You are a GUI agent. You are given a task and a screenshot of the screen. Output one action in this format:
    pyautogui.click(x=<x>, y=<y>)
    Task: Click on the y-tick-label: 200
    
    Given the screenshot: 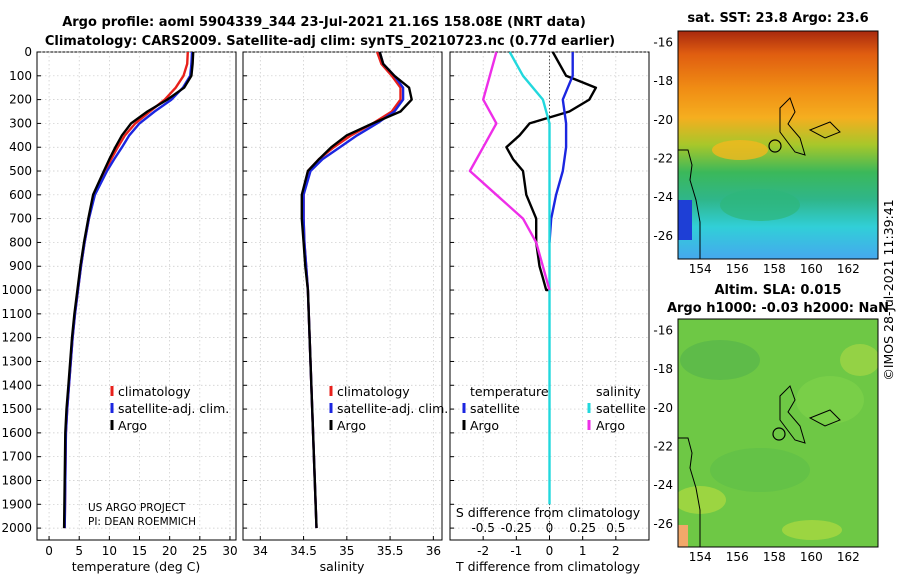 What is the action you would take?
    pyautogui.click(x=20, y=100)
    